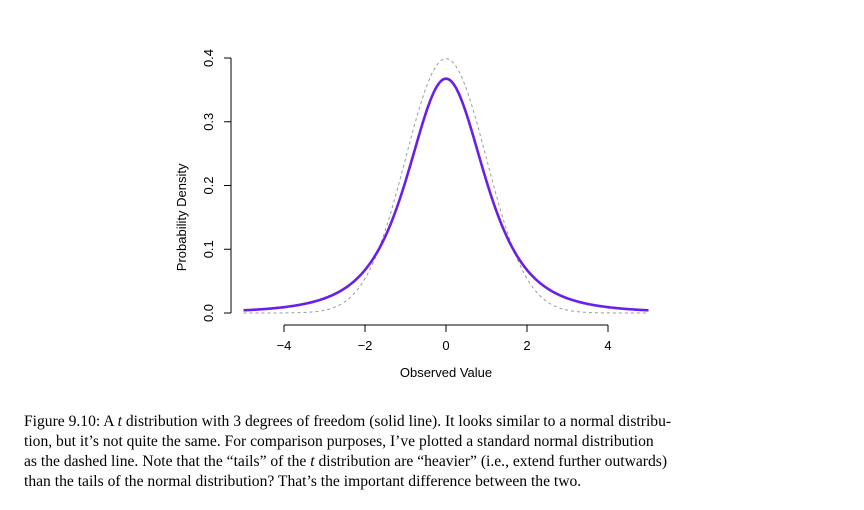 The width and height of the screenshot is (864, 510). What do you see at coordinates (526, 345) in the screenshot?
I see `x-tick-label: 2` at bounding box center [526, 345].